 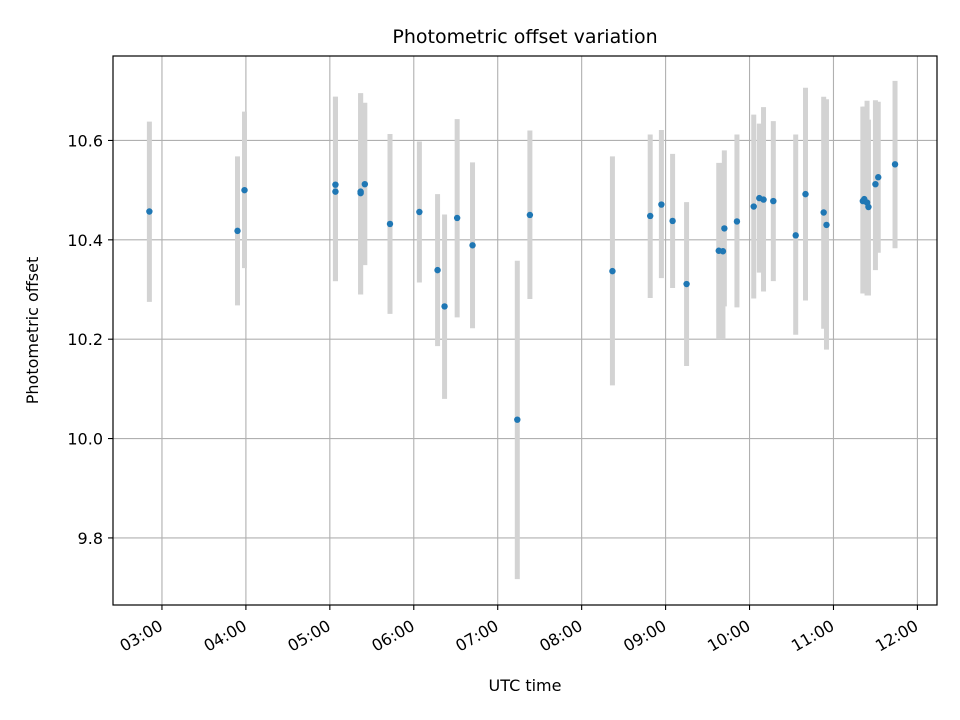 What do you see at coordinates (524, 37) in the screenshot?
I see `chart-title: Photometric offset variation` at bounding box center [524, 37].